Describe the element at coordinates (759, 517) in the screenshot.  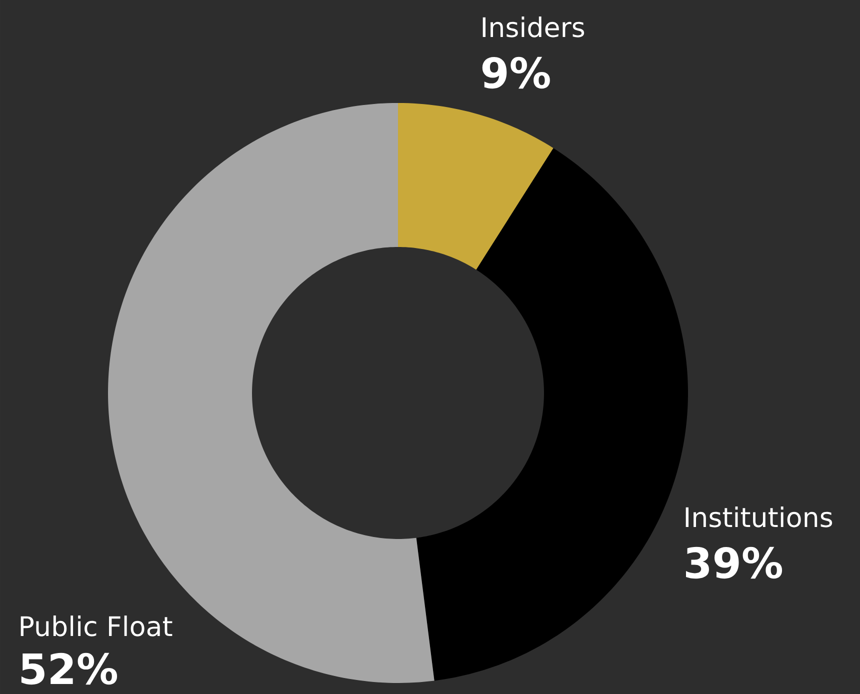
I see `slice-label: Institutions` at that location.